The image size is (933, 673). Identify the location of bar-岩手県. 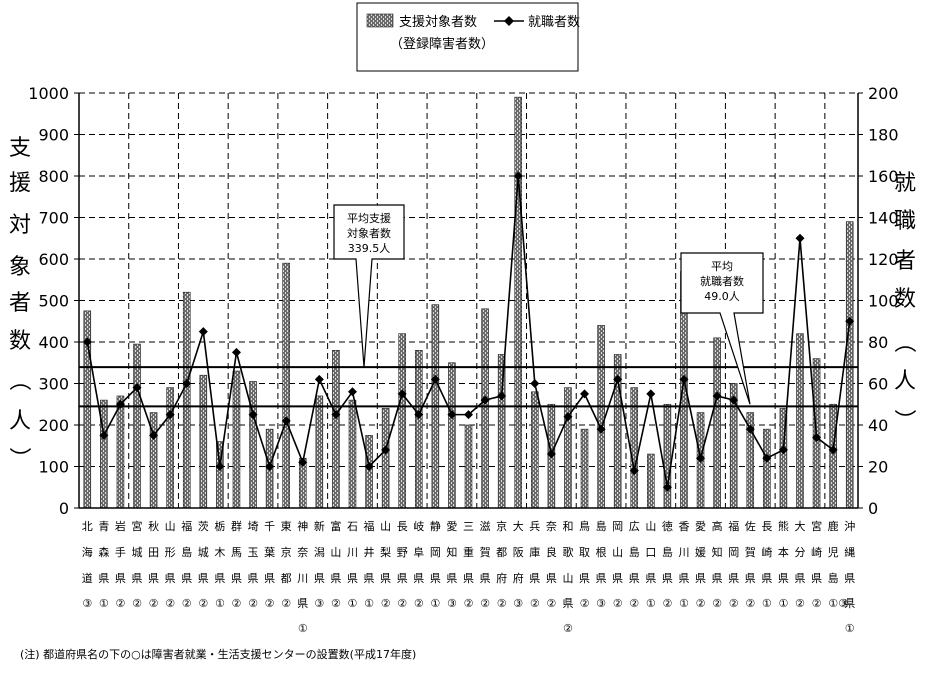
(120, 452).